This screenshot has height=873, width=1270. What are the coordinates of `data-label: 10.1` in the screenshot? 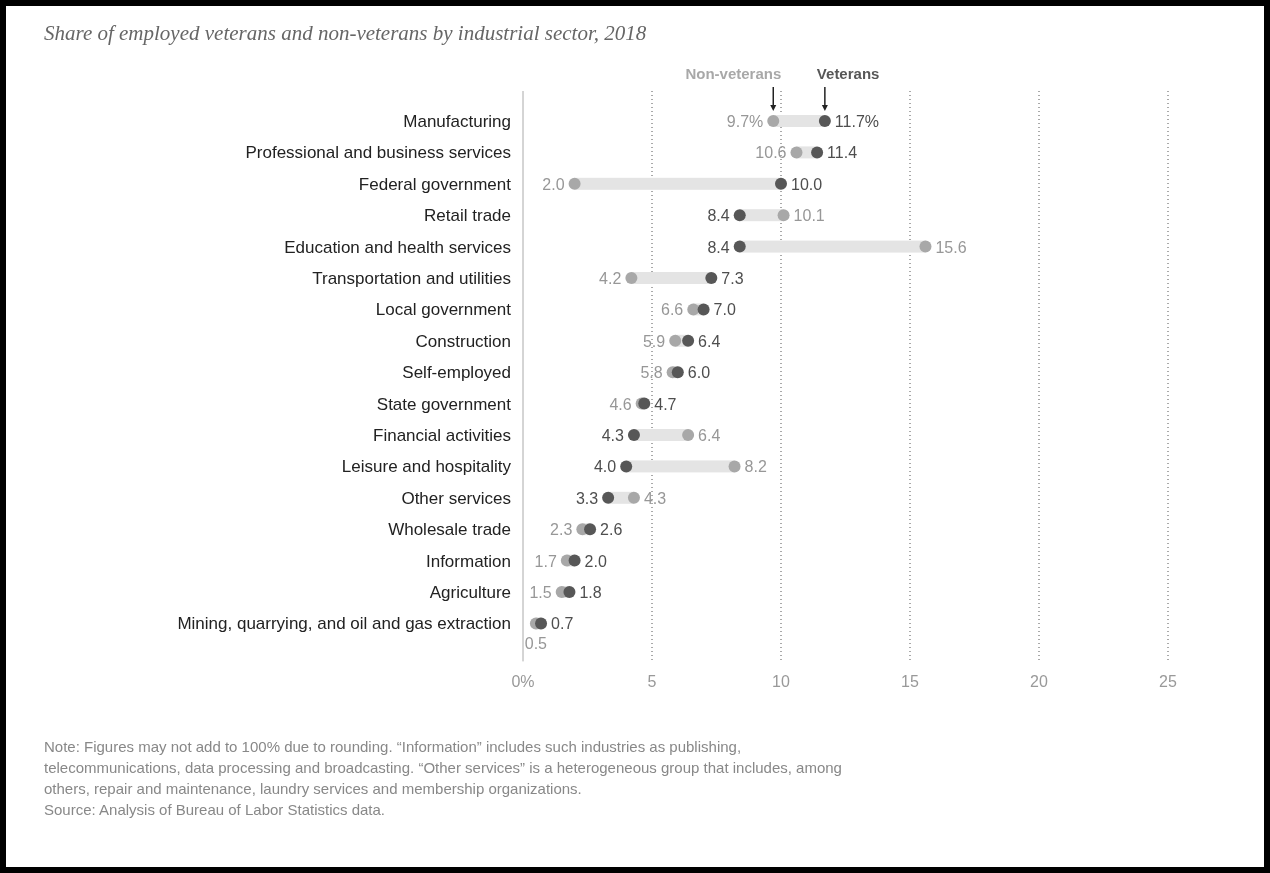 It's located at (809, 216).